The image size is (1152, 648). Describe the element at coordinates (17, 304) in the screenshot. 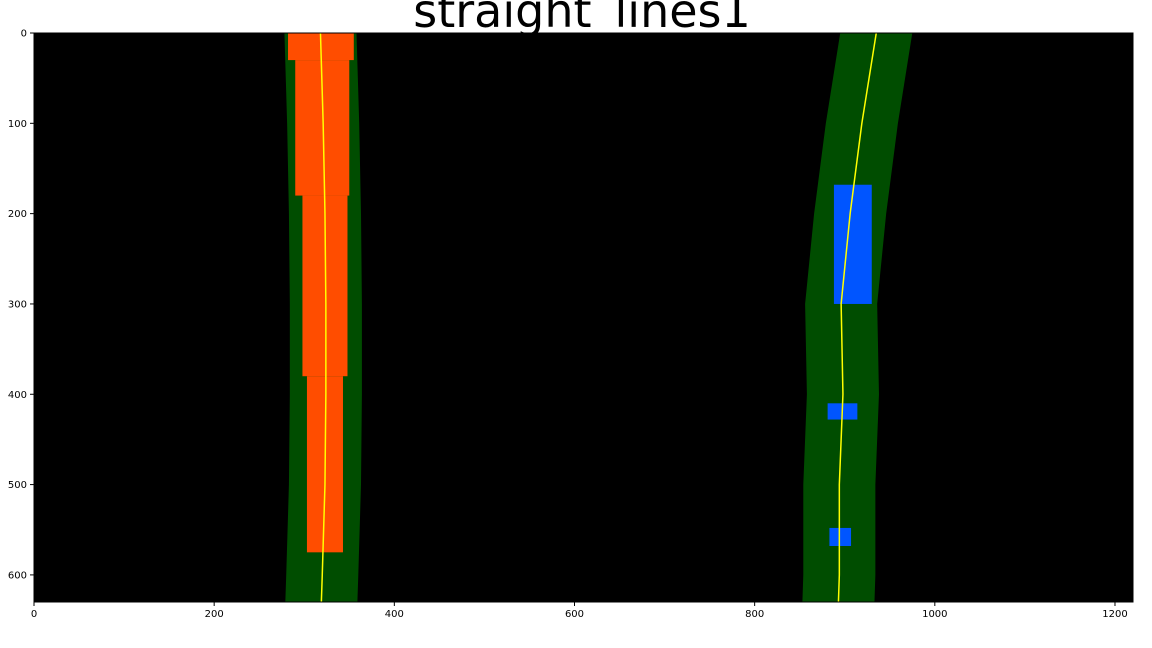

I see `y-tick-label: 300` at that location.